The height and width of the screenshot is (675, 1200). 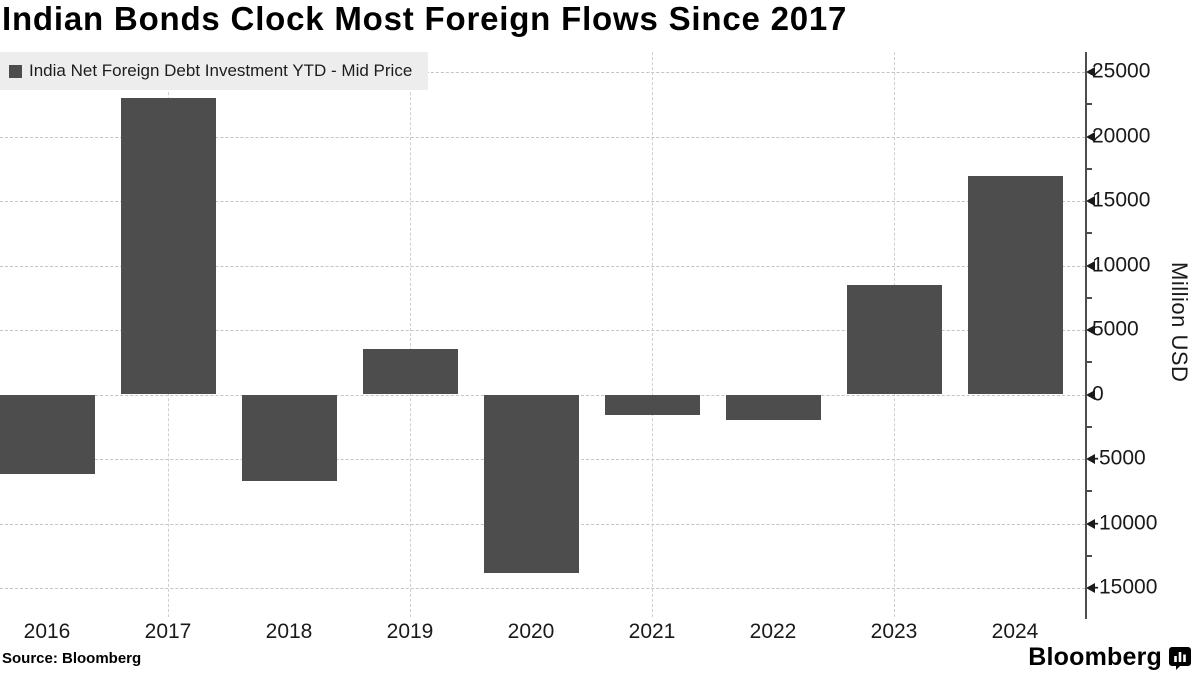 What do you see at coordinates (72, 658) in the screenshot?
I see `source-note: Source: Bloomberg` at bounding box center [72, 658].